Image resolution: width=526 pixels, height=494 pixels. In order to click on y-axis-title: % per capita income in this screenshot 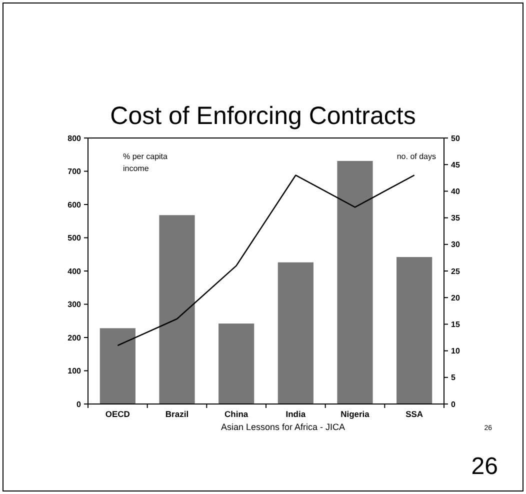, I will do `click(145, 162)`.